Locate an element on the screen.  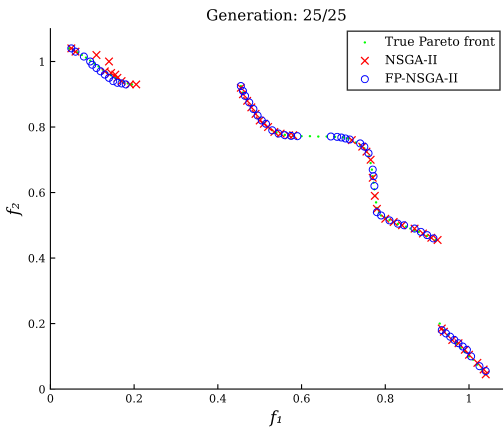
legend-label: FP-NSGA-II is located at coordinates (422, 78).